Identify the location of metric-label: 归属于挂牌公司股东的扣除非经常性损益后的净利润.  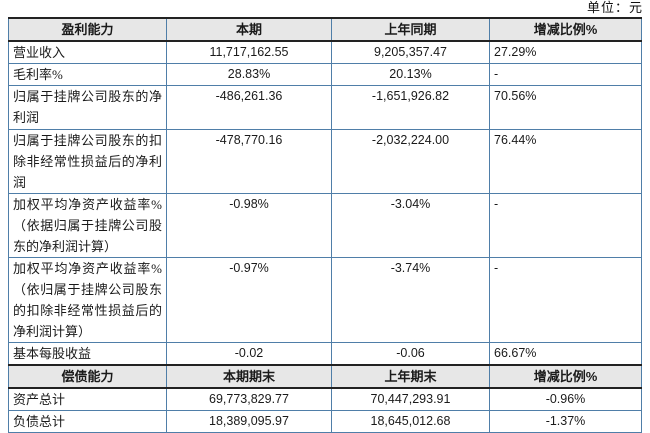
(87, 161).